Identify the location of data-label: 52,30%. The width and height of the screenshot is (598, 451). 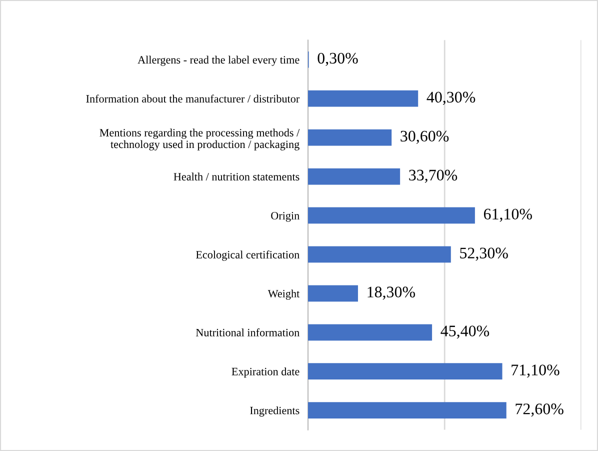
(484, 254).